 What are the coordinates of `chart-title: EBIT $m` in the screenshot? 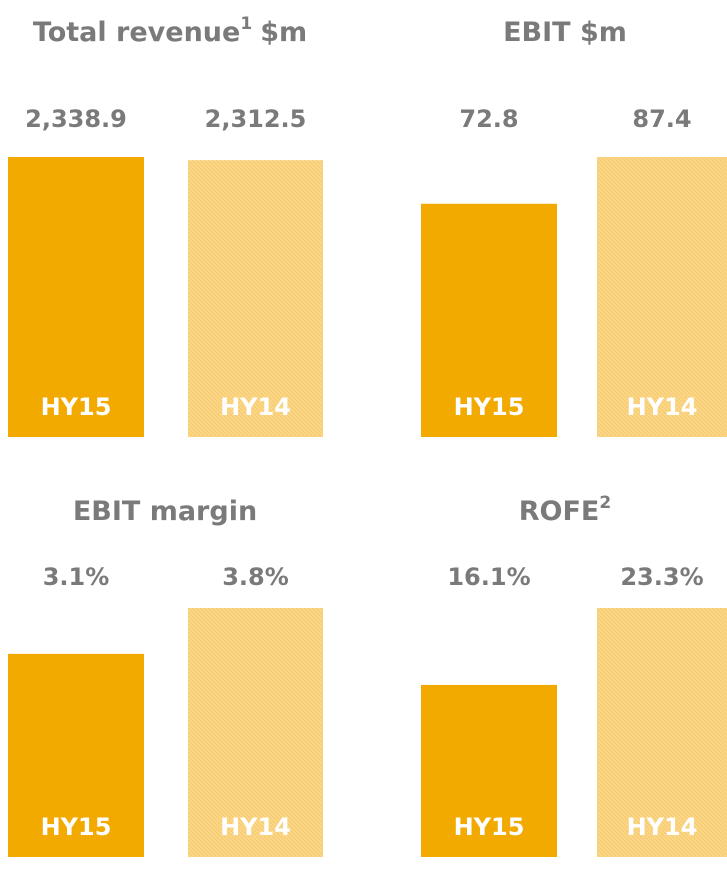 It's located at (565, 32).